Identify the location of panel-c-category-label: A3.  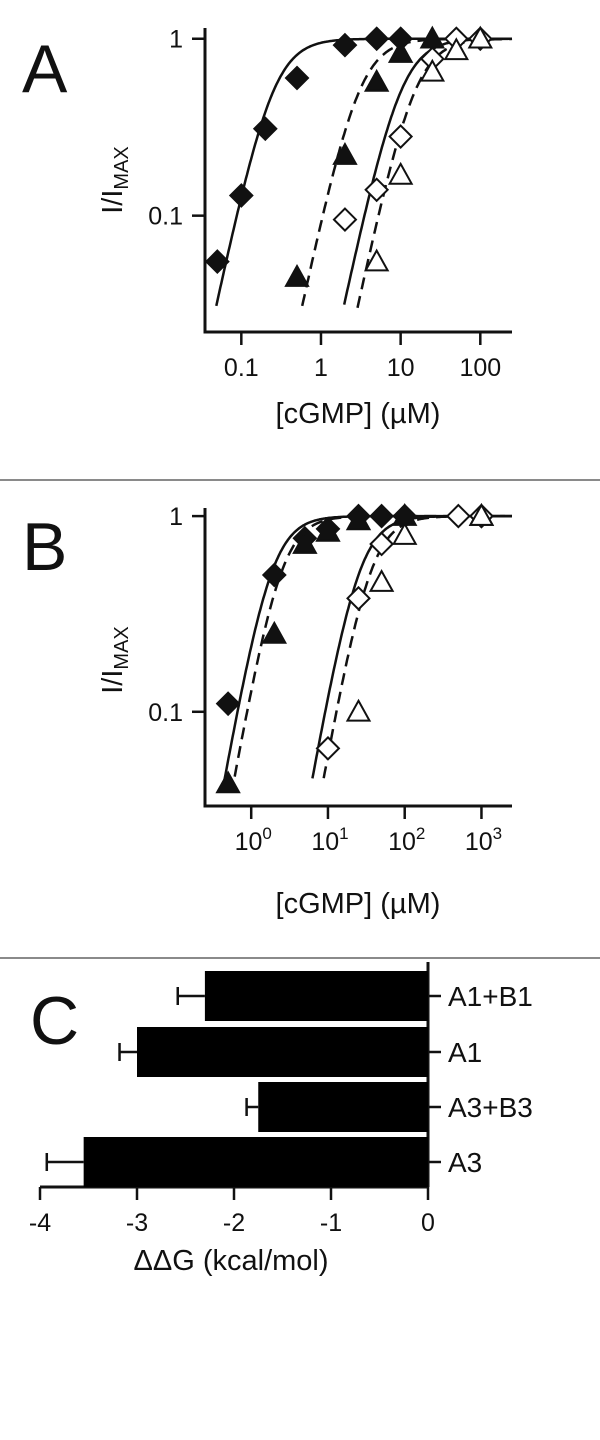
(465, 1162).